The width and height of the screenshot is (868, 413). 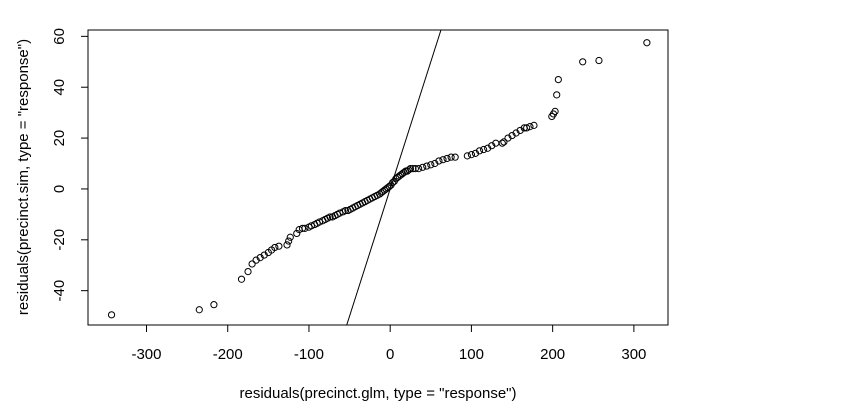 What do you see at coordinates (228, 354) in the screenshot?
I see `x-tick-label: -200` at bounding box center [228, 354].